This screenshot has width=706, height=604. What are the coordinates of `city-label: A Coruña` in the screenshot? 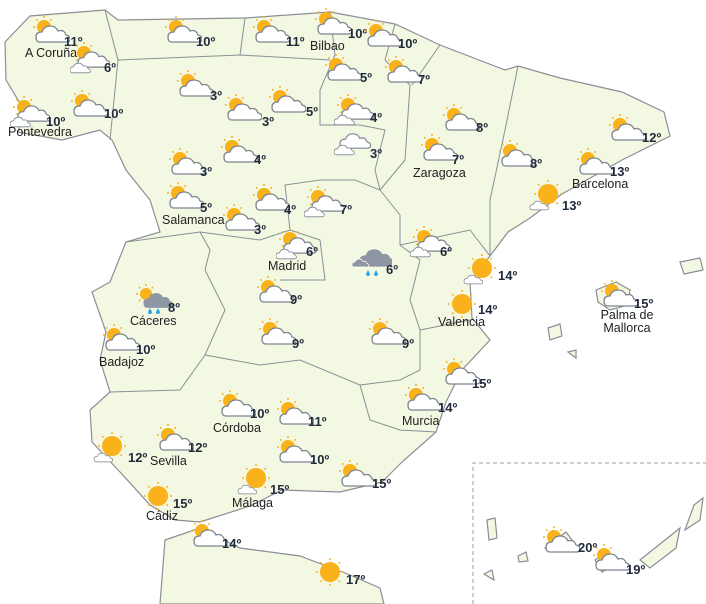 It's located at (51, 53).